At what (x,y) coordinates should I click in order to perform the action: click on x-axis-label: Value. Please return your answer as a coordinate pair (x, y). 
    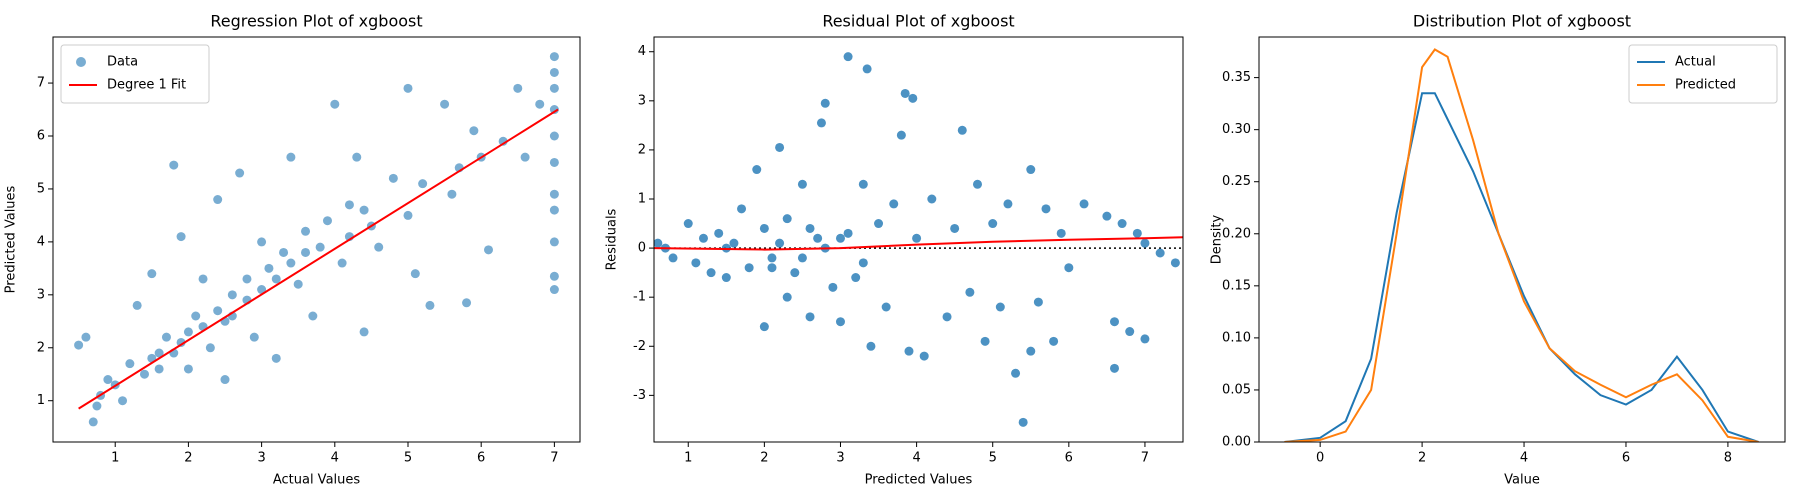
    Looking at the image, I should click on (1522, 480).